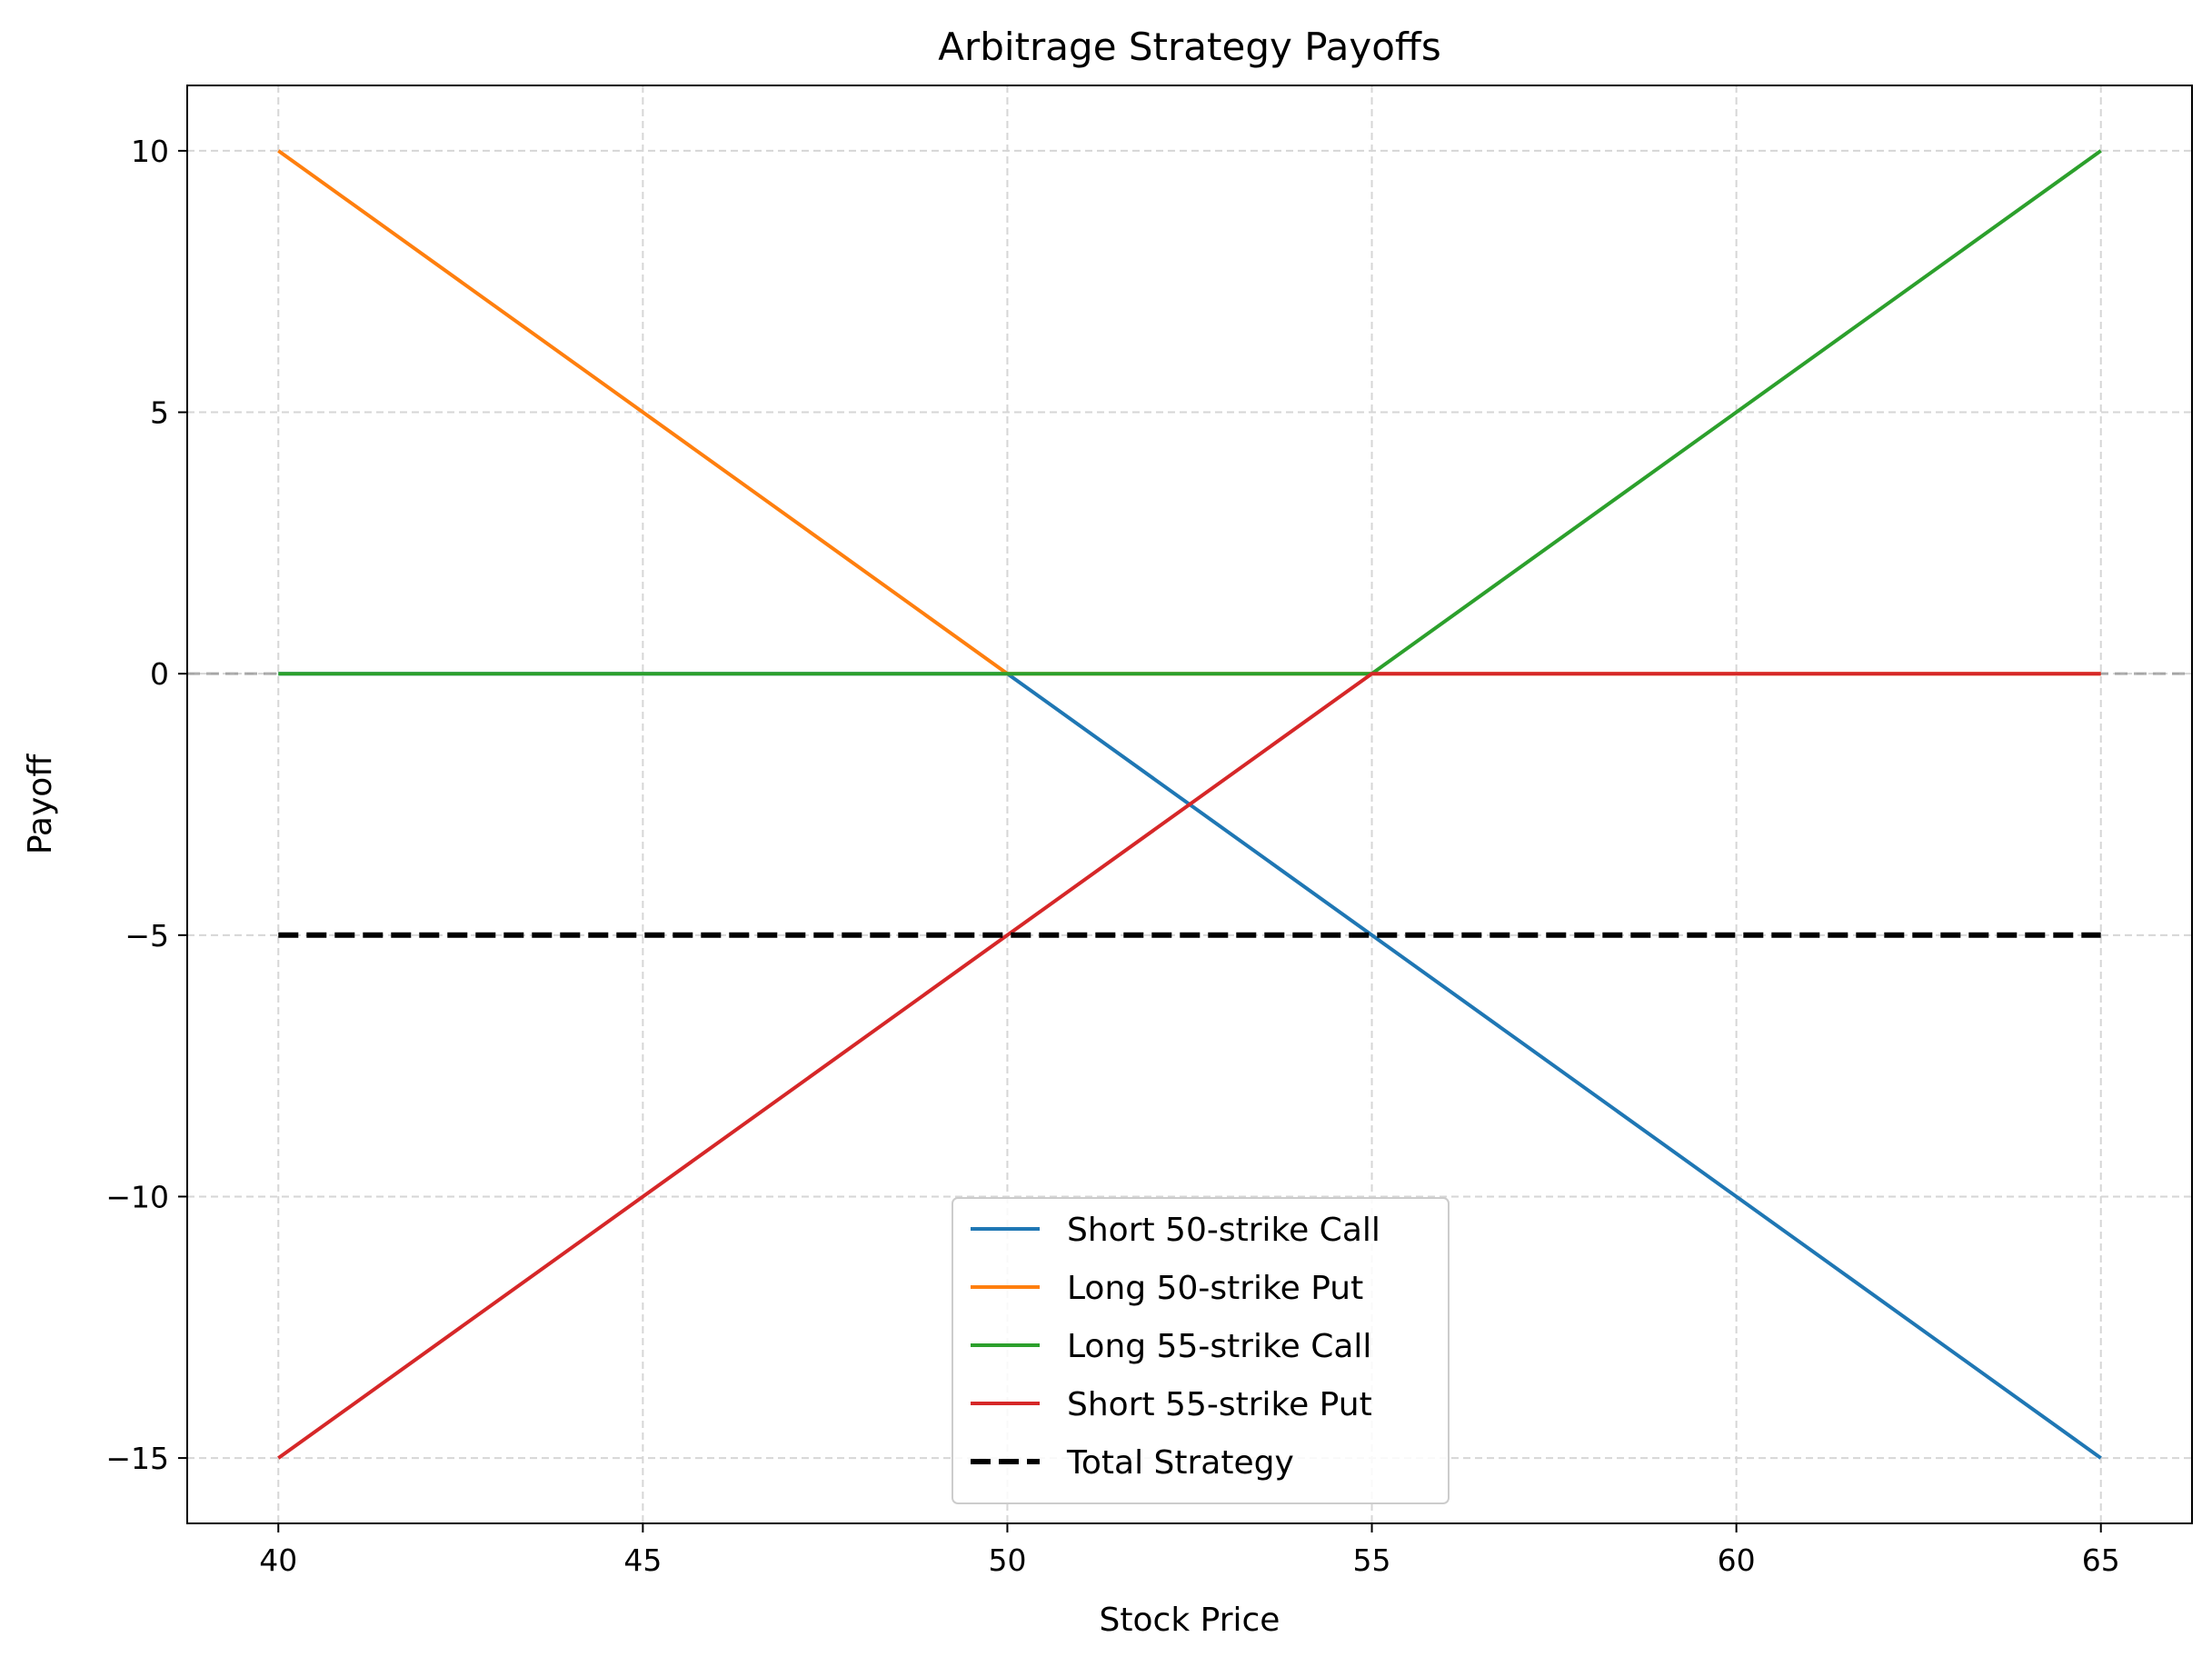 This screenshot has width=2212, height=1667. What do you see at coordinates (1223, 1230) in the screenshot?
I see `legend-label-0: Short 50-strike Call` at bounding box center [1223, 1230].